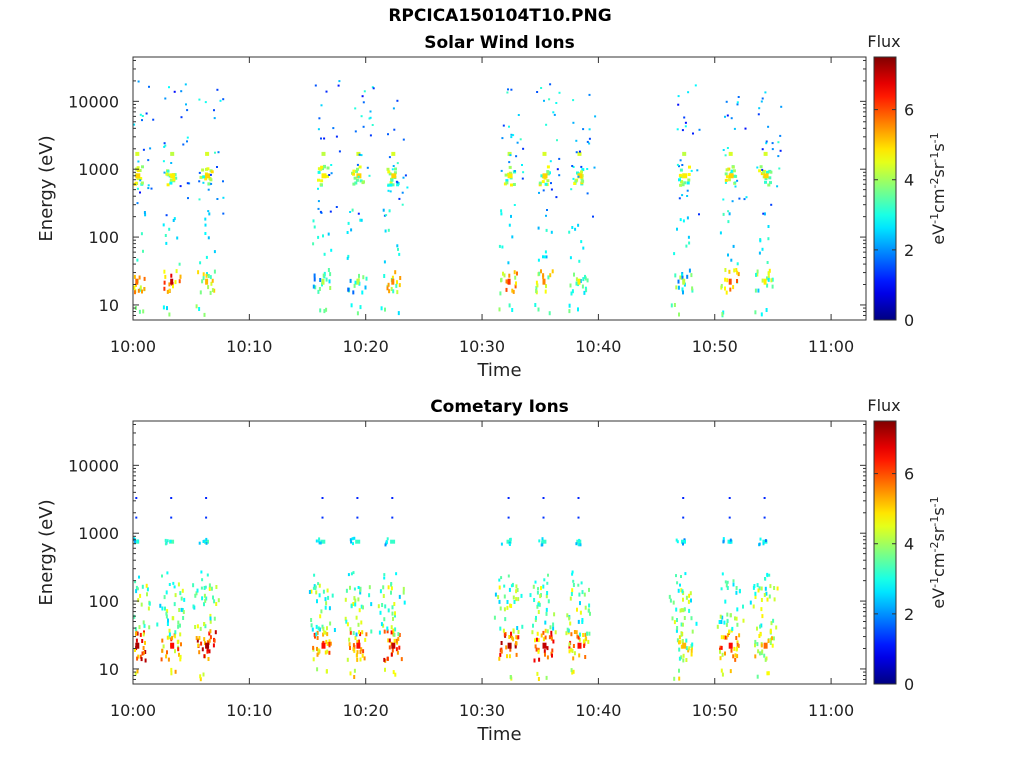 Image resolution: width=1024 pixels, height=768 pixels. What do you see at coordinates (103, 601) in the screenshot?
I see `y-tick-label: 100` at bounding box center [103, 601].